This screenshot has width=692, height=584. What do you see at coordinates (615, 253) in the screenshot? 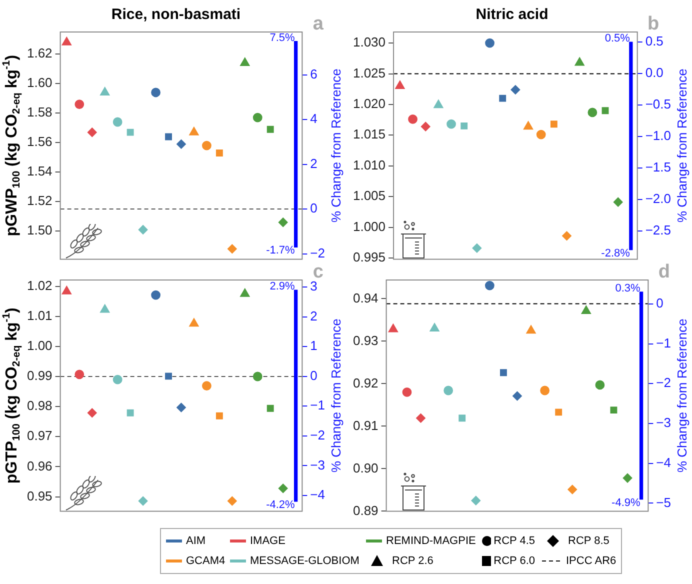
I see `annotation: -2.8%` at bounding box center [615, 253].